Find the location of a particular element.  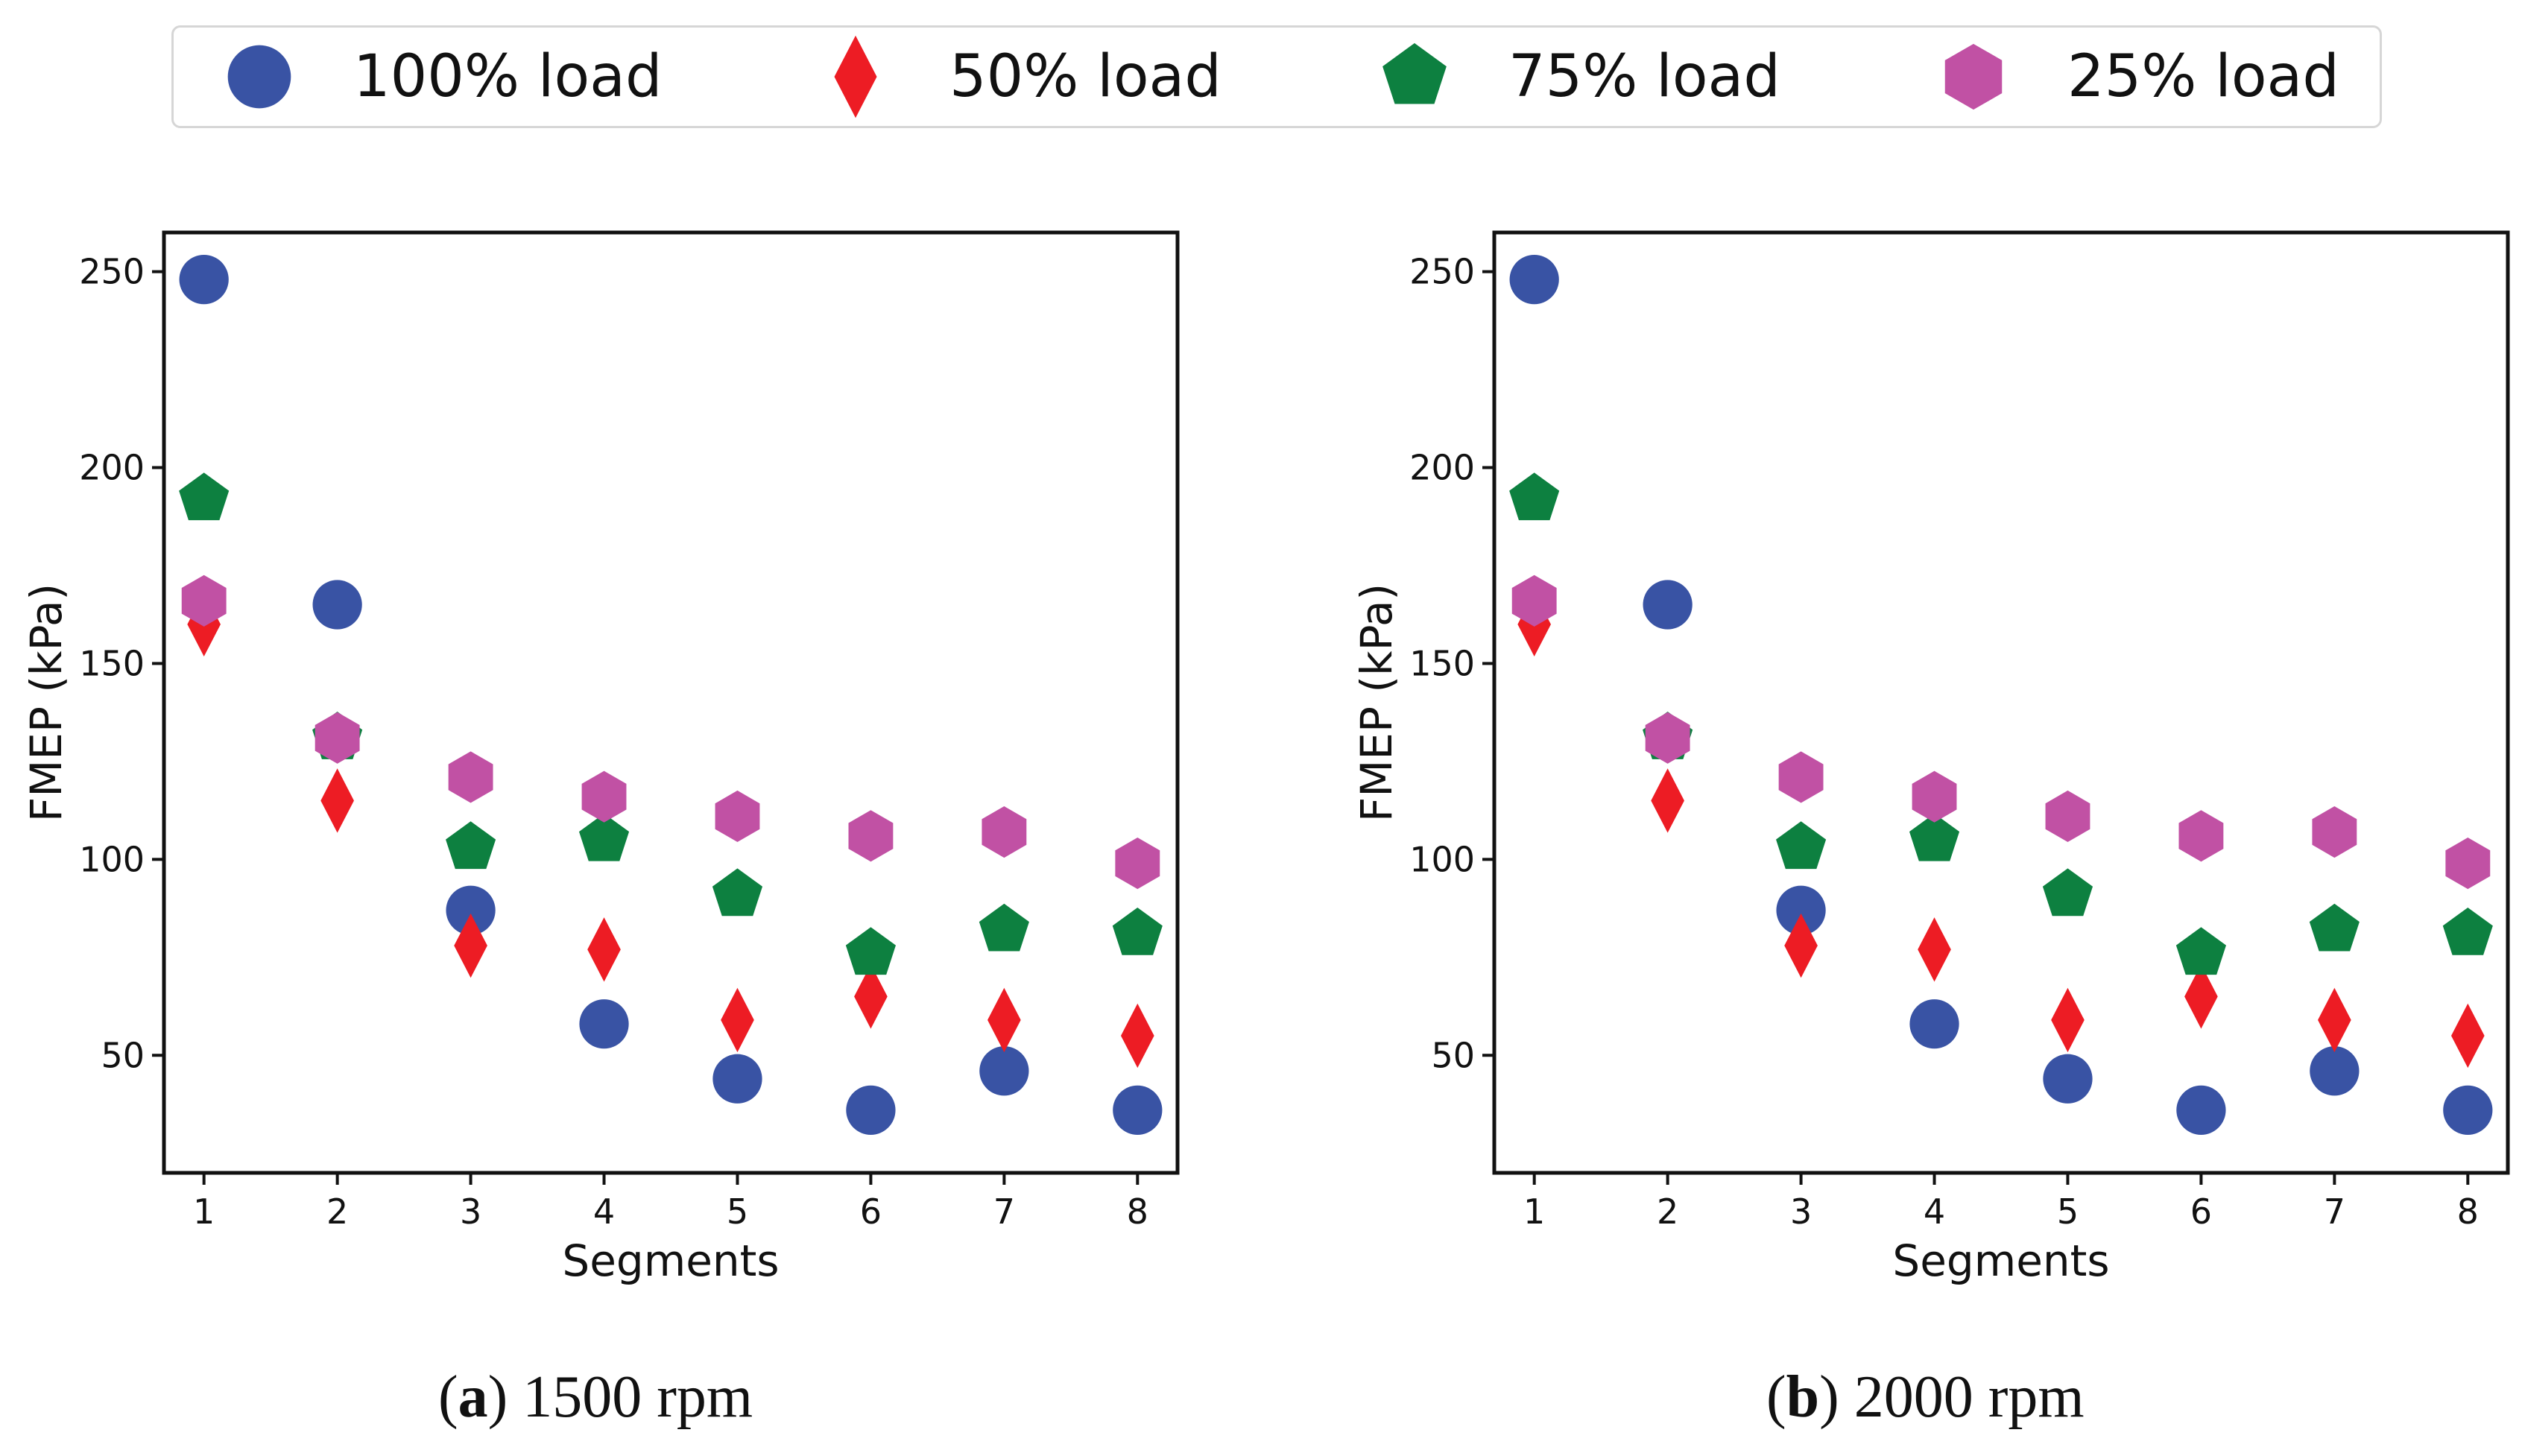

legend-pentagon-icon is located at coordinates (1414, 73).